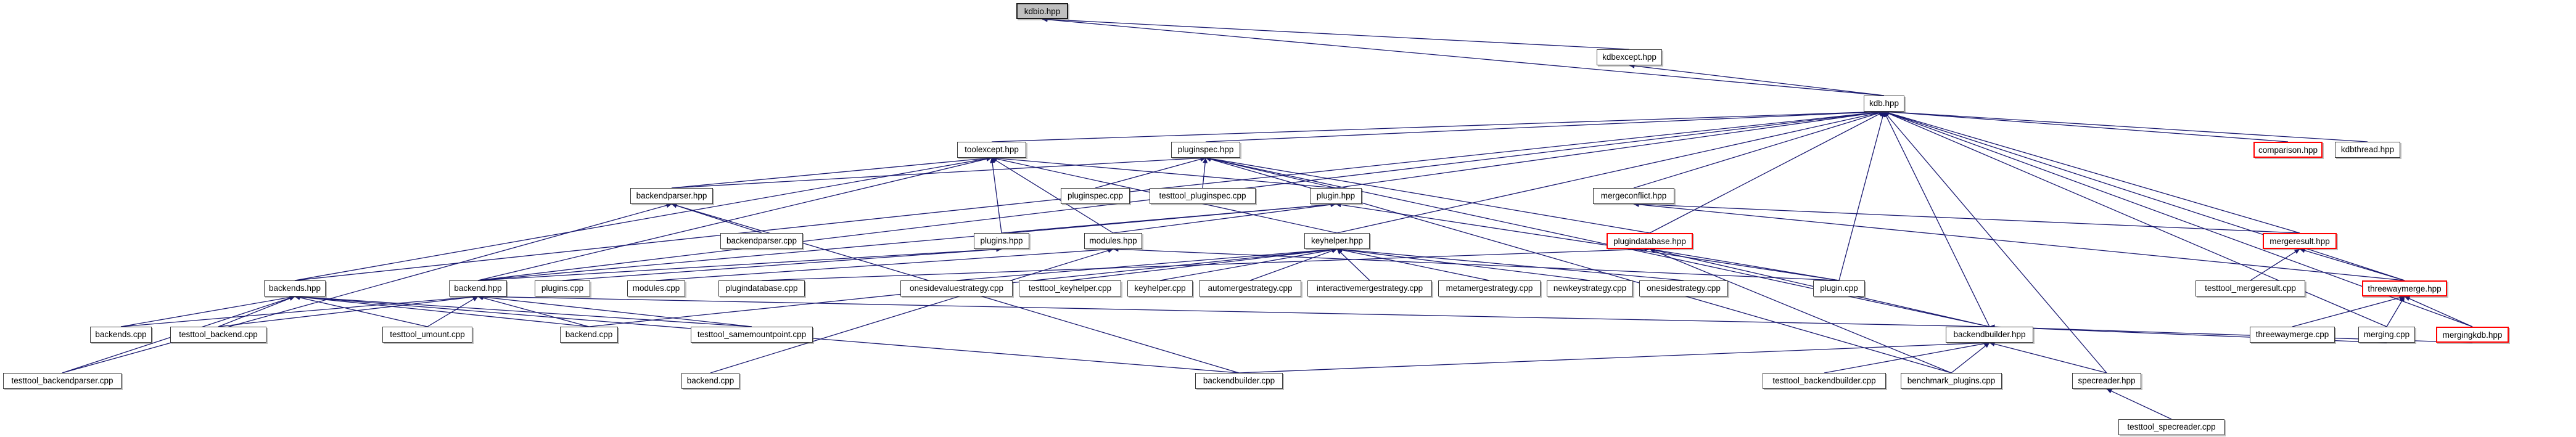 This screenshot has width=2576, height=437. I want to click on graph-node-backendparser_cpp: backendparser.cpp, so click(761, 241).